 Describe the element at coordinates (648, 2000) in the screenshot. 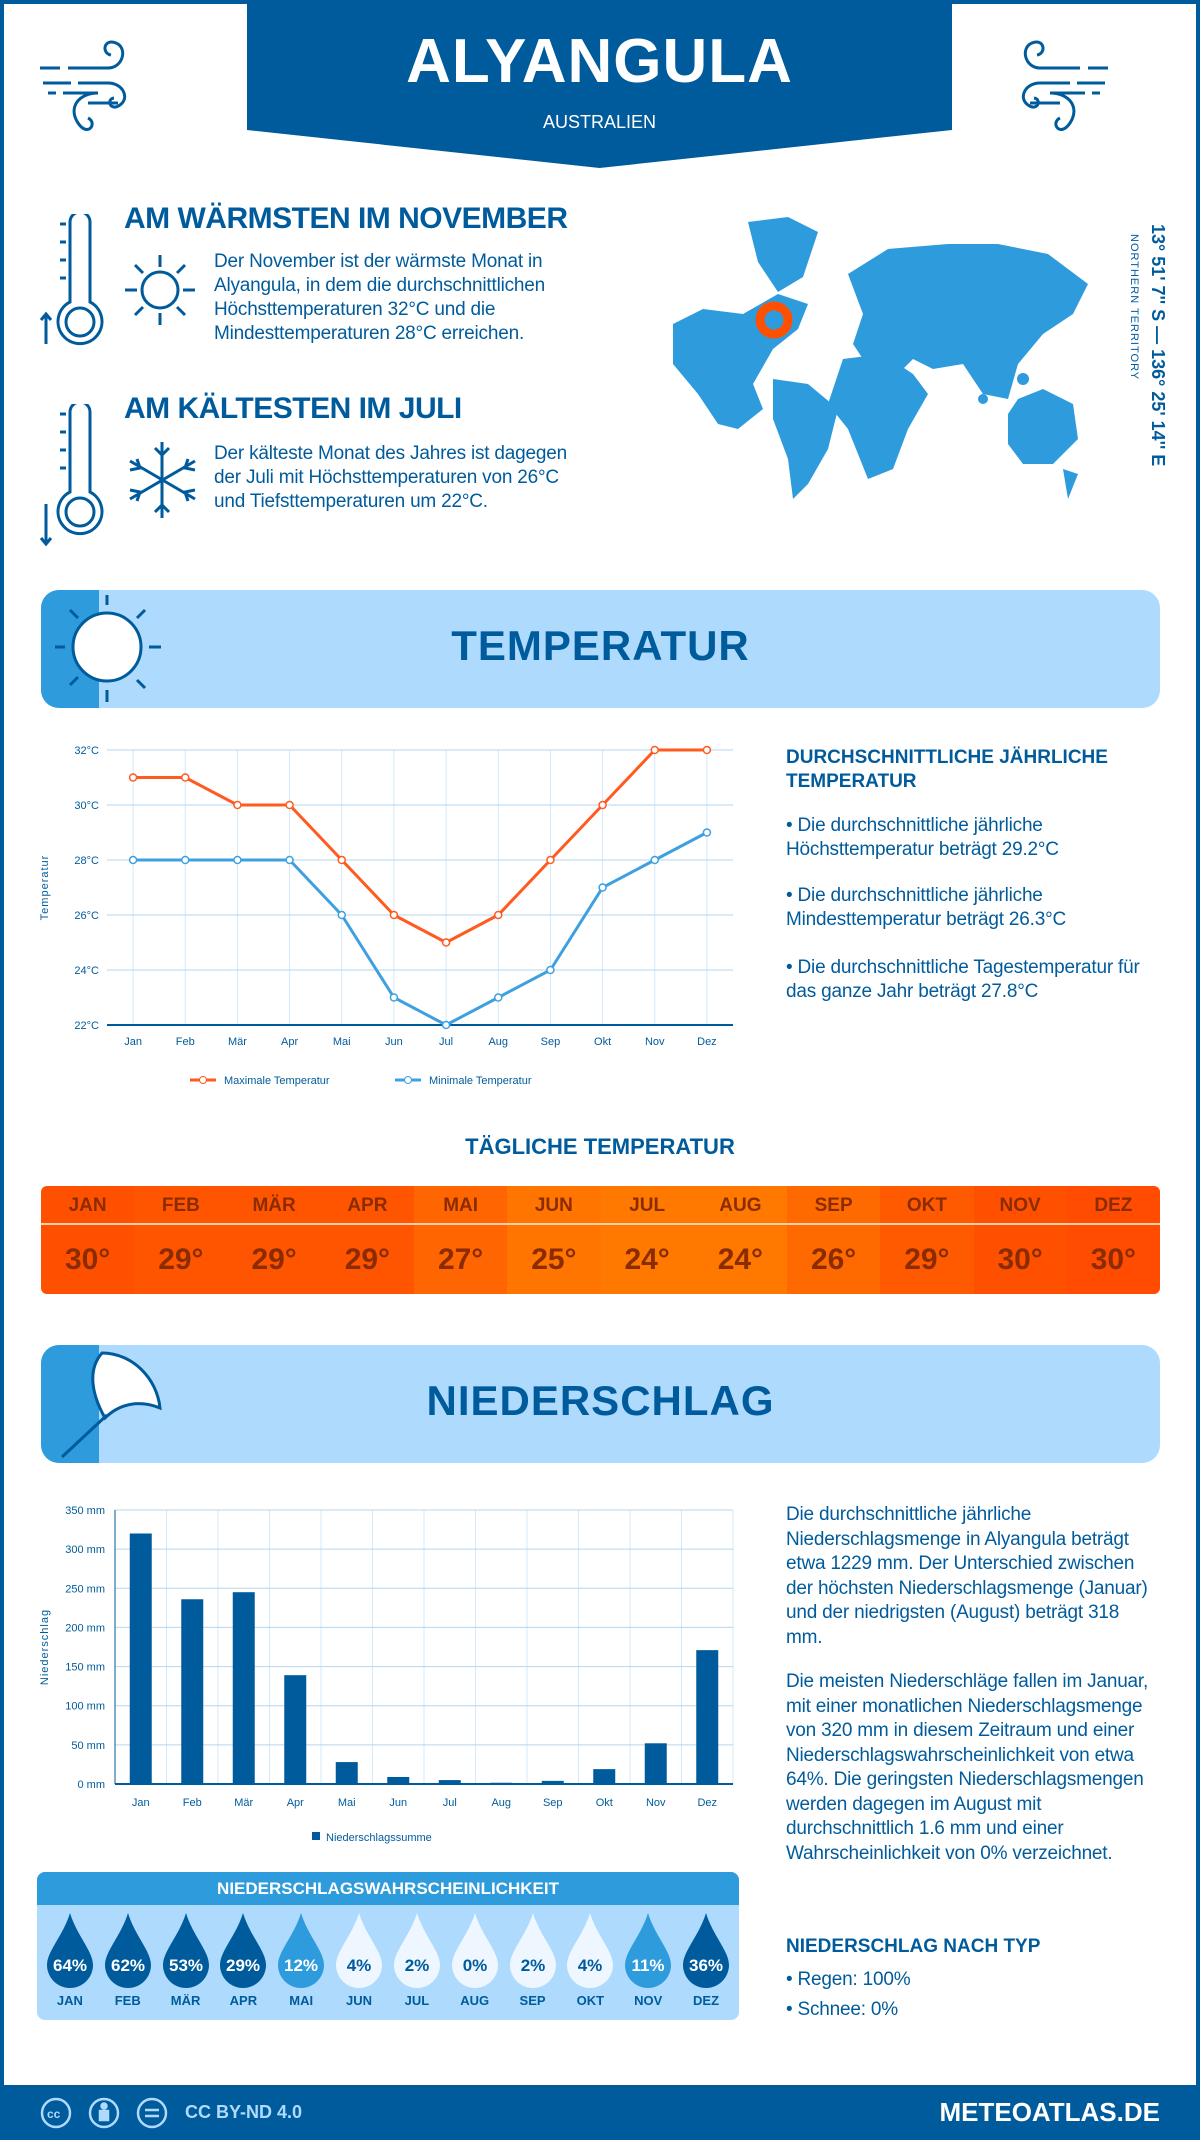

I see `probability-month: NOV` at that location.